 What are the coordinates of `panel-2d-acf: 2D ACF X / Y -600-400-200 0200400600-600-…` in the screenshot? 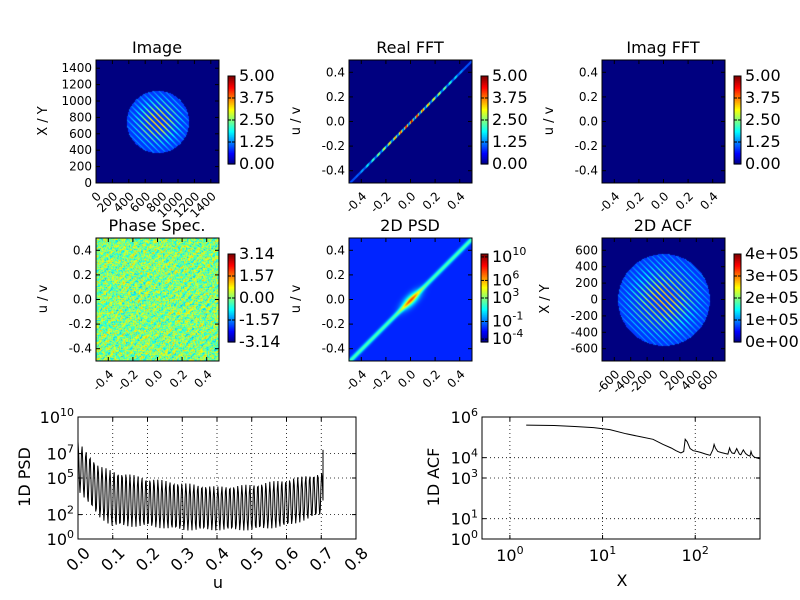 It's located at (668, 306).